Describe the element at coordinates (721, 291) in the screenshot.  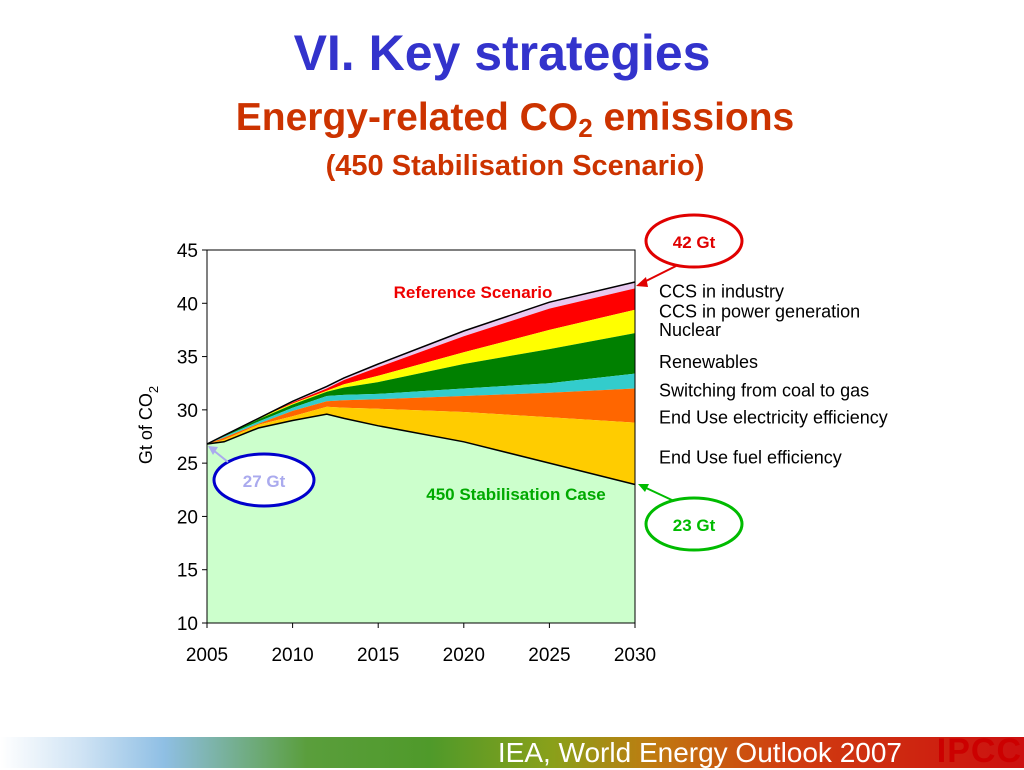
I see `legend-label: CCS in industry` at that location.